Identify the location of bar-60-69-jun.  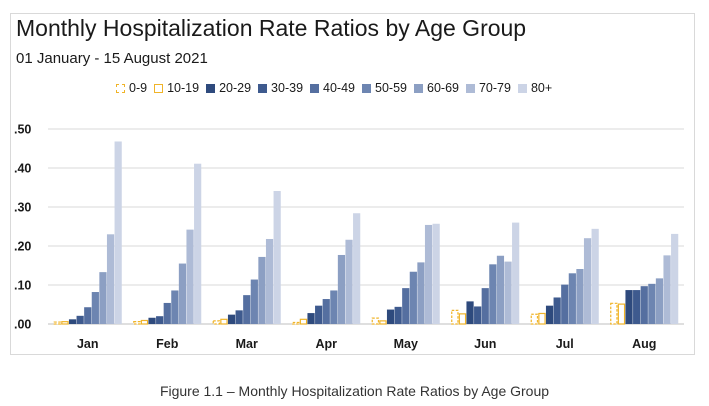
(500, 289).